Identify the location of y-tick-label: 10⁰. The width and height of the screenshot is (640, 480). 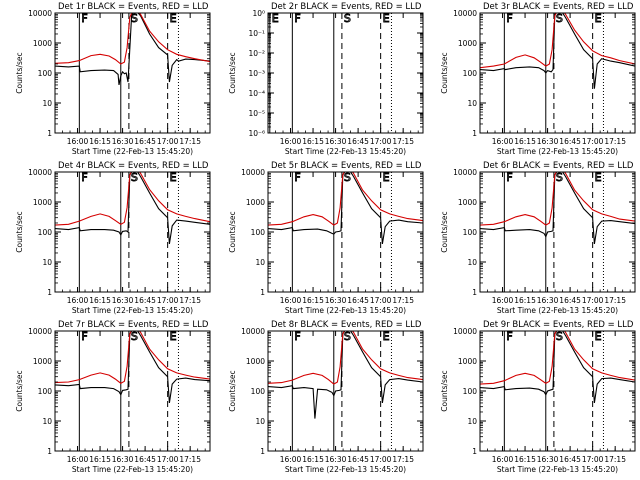
(258, 13).